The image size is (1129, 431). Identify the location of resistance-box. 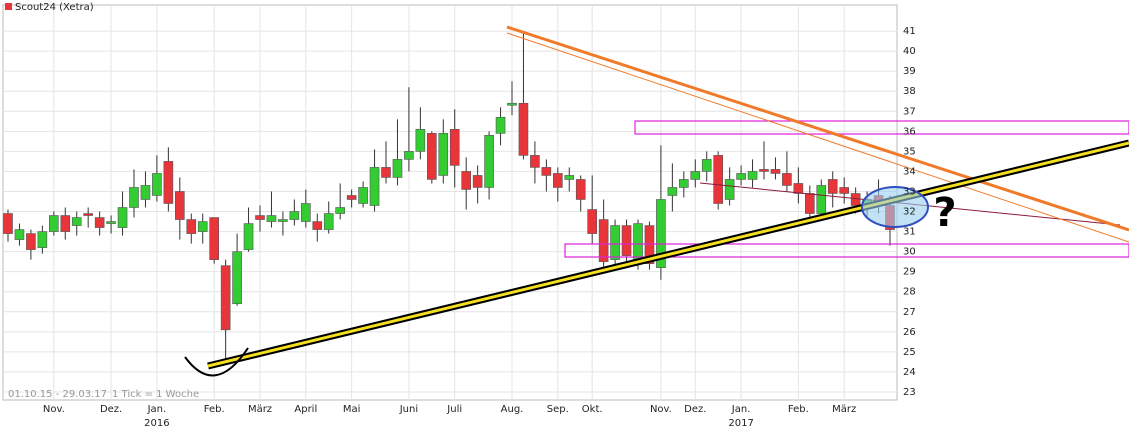
(881, 127).